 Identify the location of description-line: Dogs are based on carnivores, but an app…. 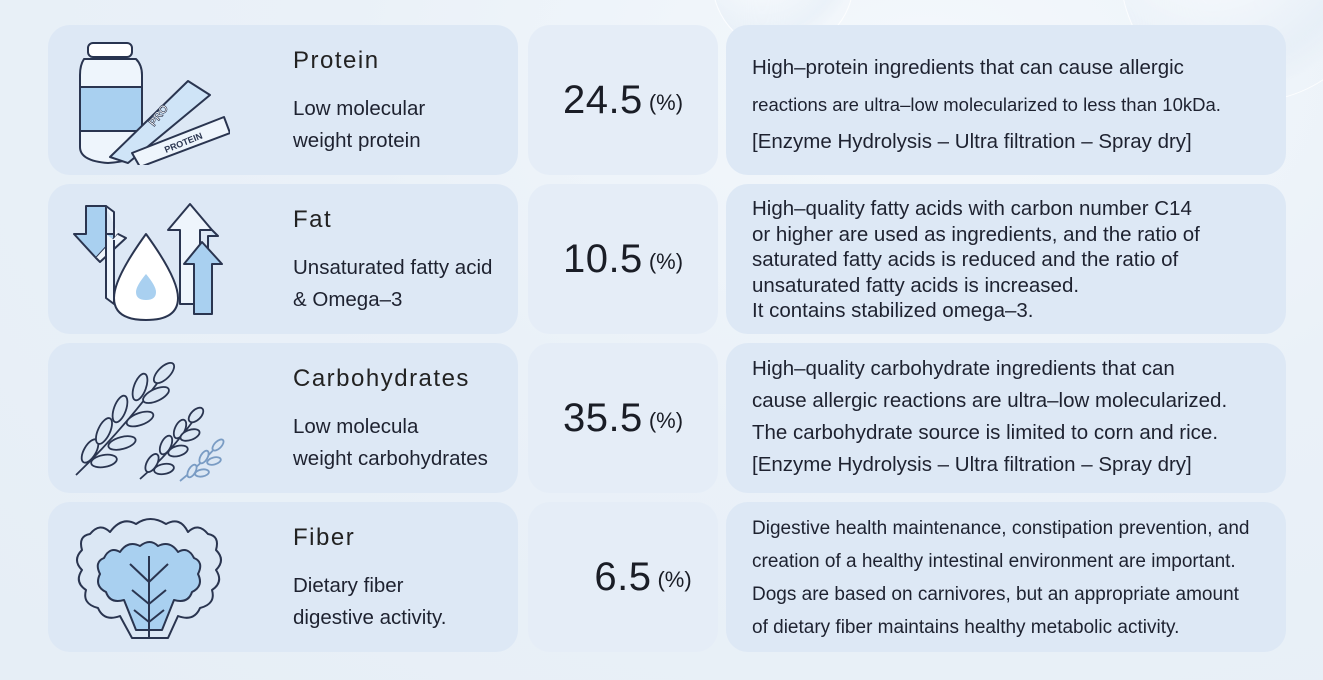
(995, 594).